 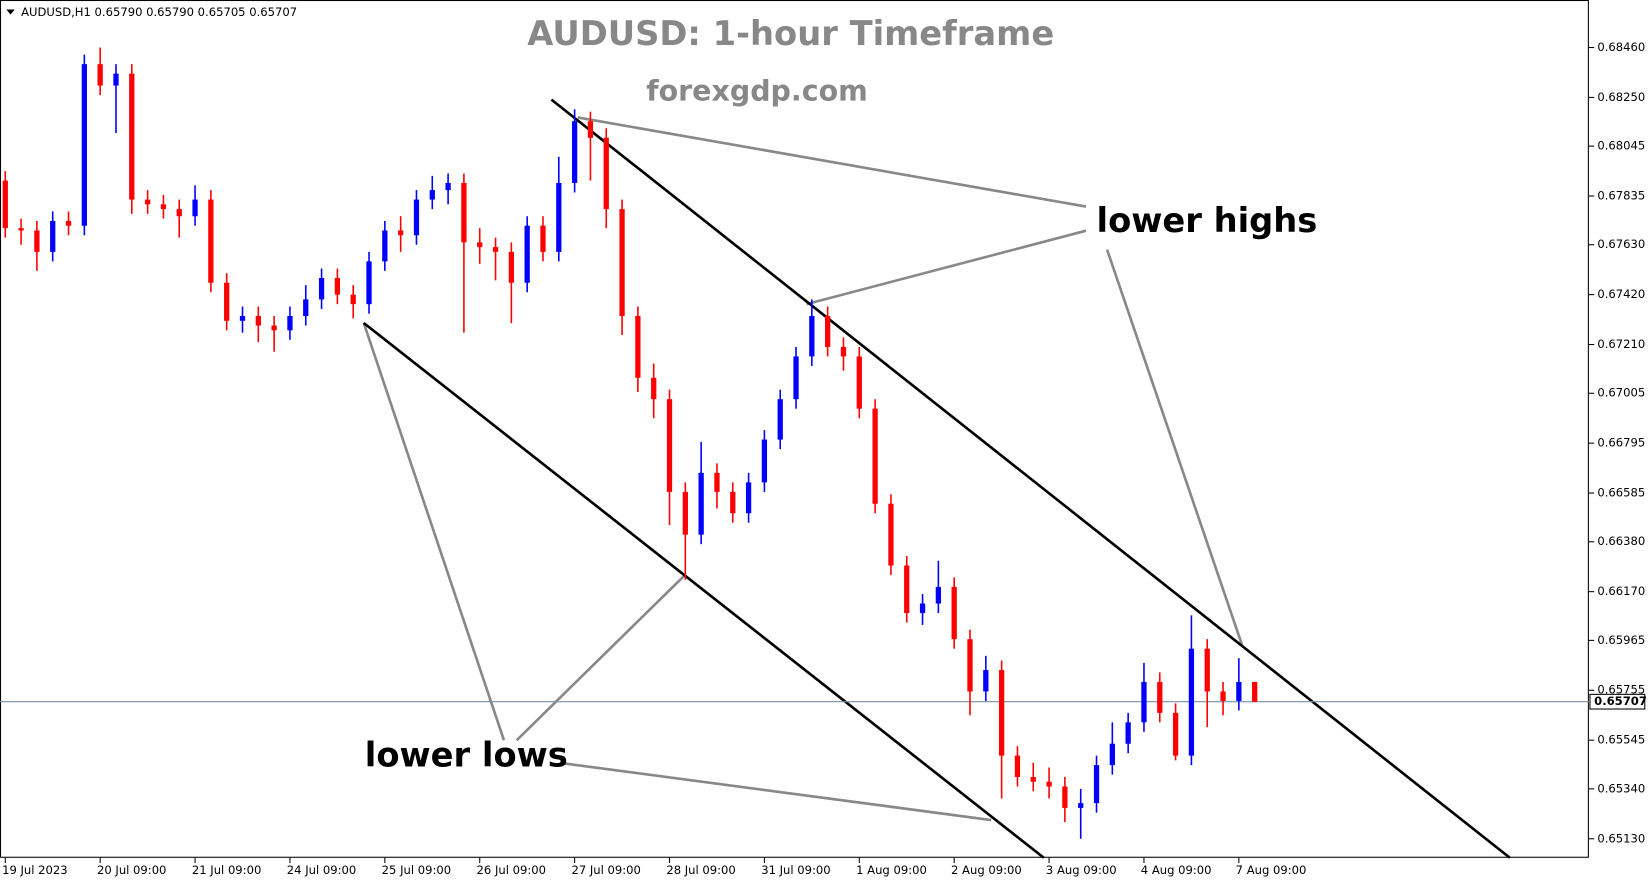 What do you see at coordinates (1621, 97) in the screenshot?
I see `y-tick-label: 0.68250` at bounding box center [1621, 97].